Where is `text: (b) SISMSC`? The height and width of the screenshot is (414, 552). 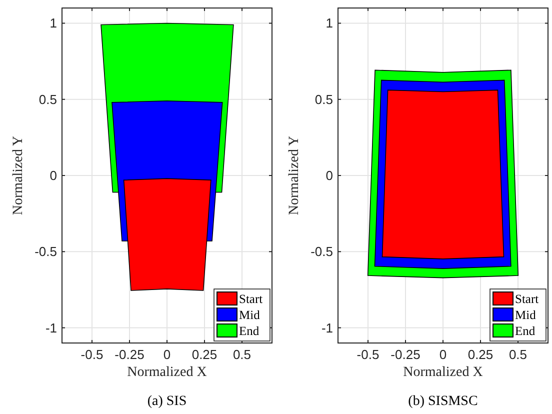
text: (b) SISMSC is located at coordinates (443, 401).